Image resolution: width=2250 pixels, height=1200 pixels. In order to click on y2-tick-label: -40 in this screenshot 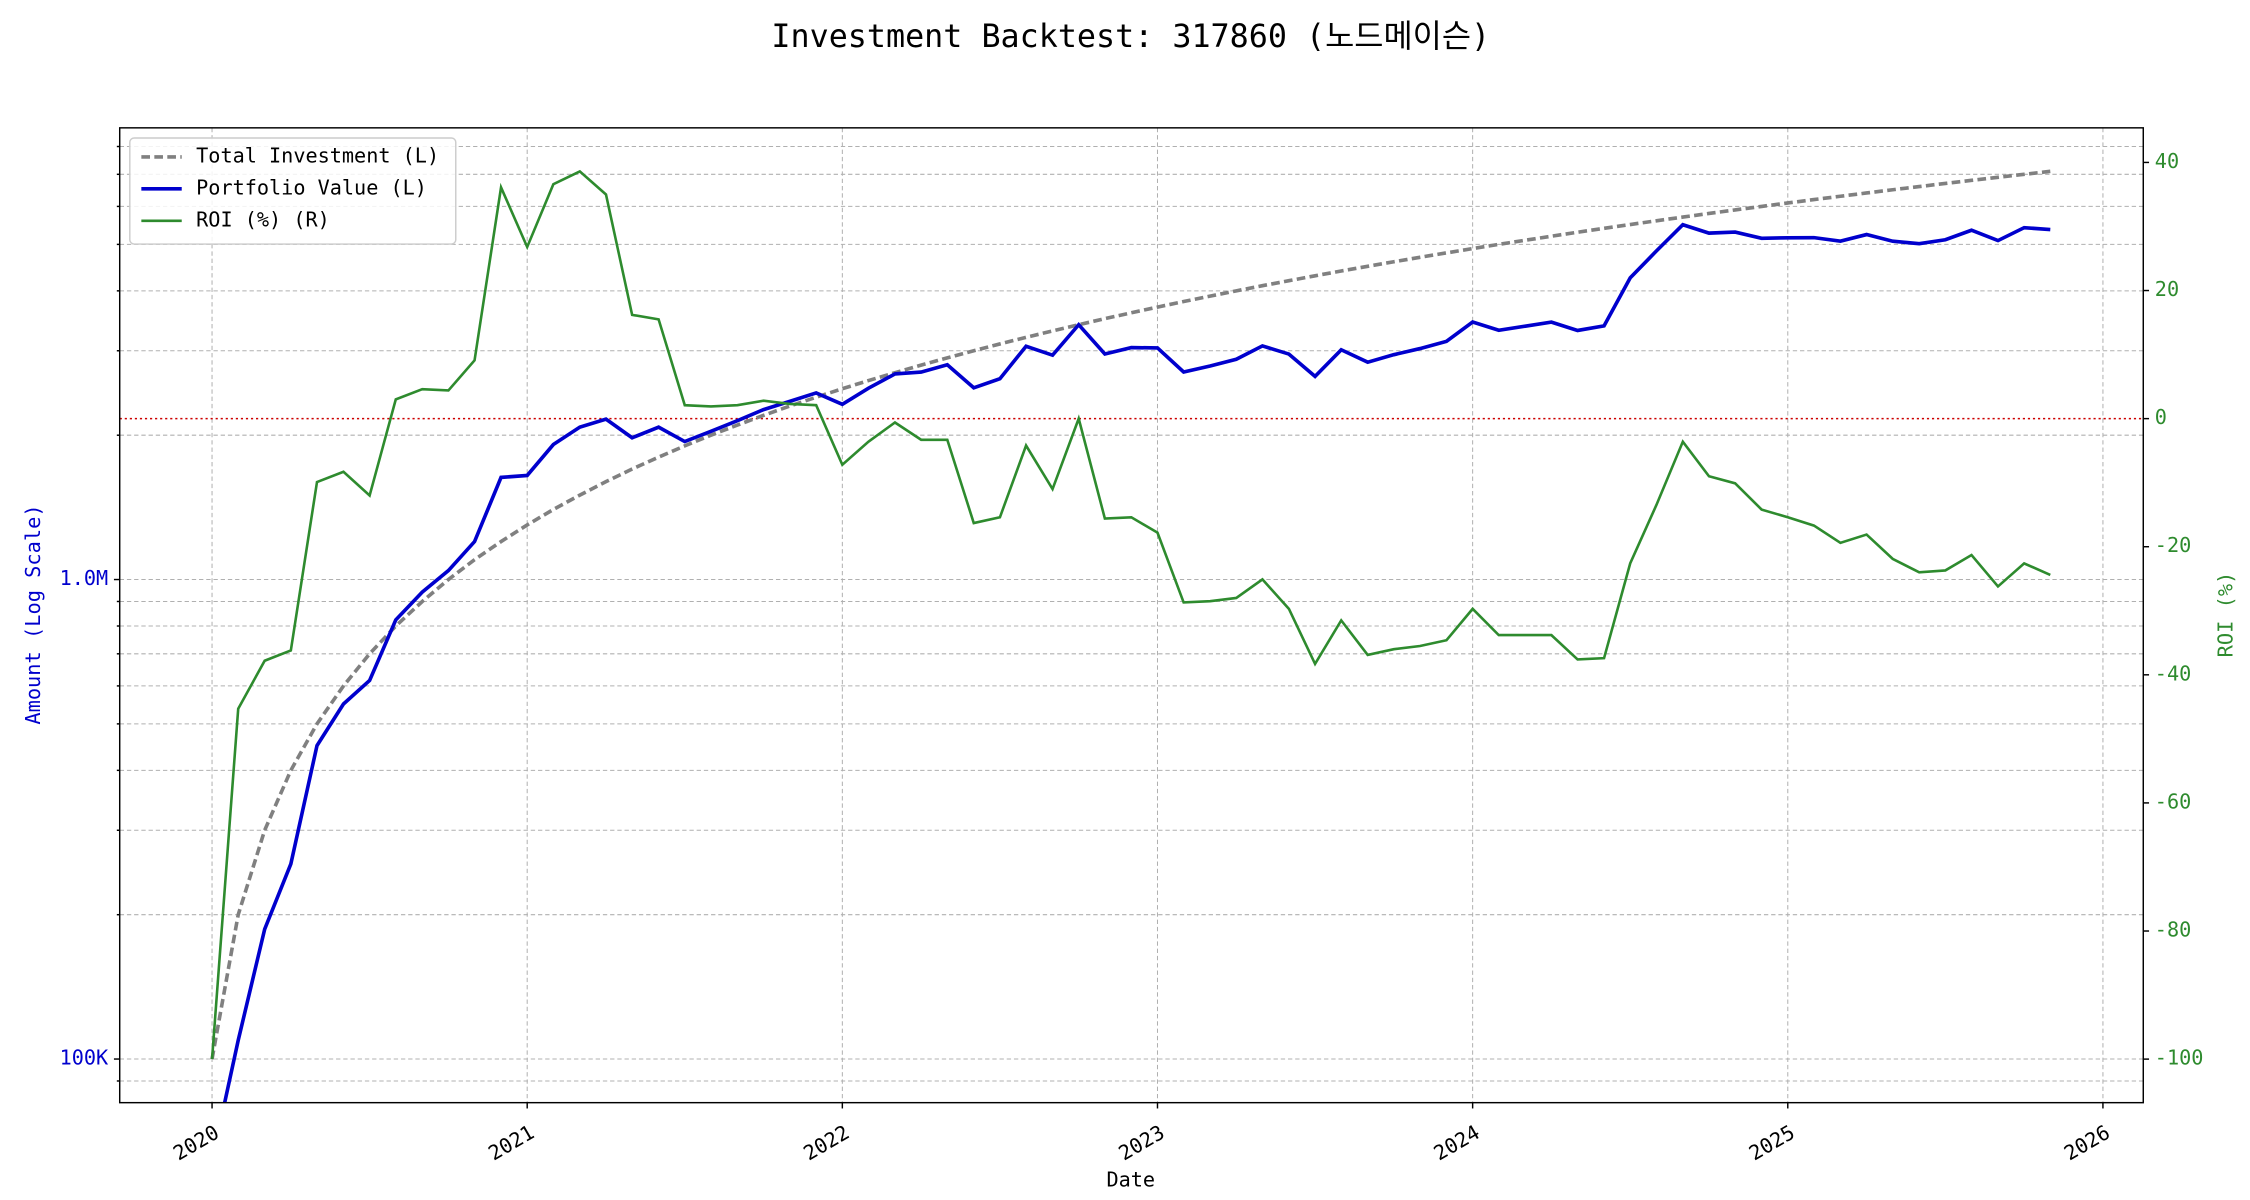, I will do `click(2173, 673)`.